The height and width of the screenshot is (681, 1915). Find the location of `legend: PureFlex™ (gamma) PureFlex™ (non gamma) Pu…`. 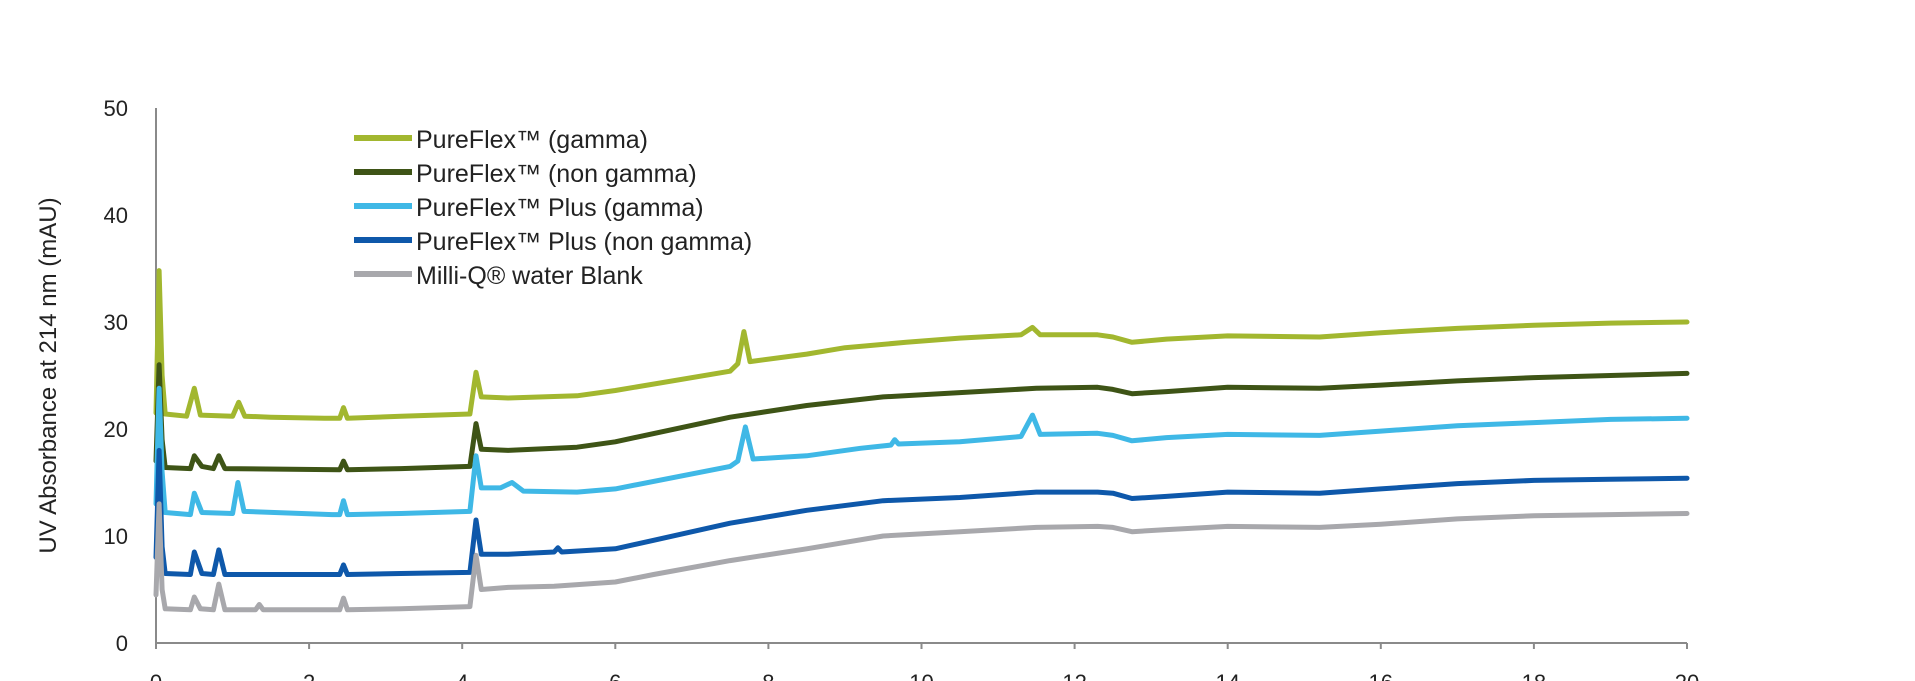

legend: PureFlex™ (gamma) PureFlex™ (non gamma) Pu… is located at coordinates (553, 208).